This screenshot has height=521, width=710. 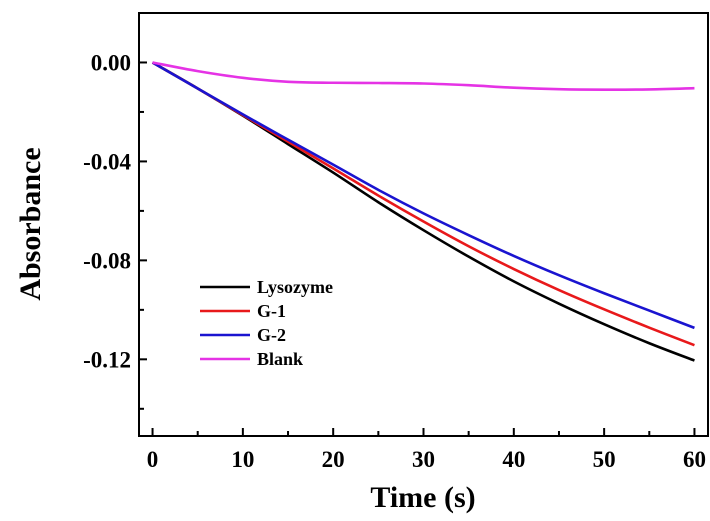 What do you see at coordinates (107, 161) in the screenshot?
I see `y-tick-label: -0.04` at bounding box center [107, 161].